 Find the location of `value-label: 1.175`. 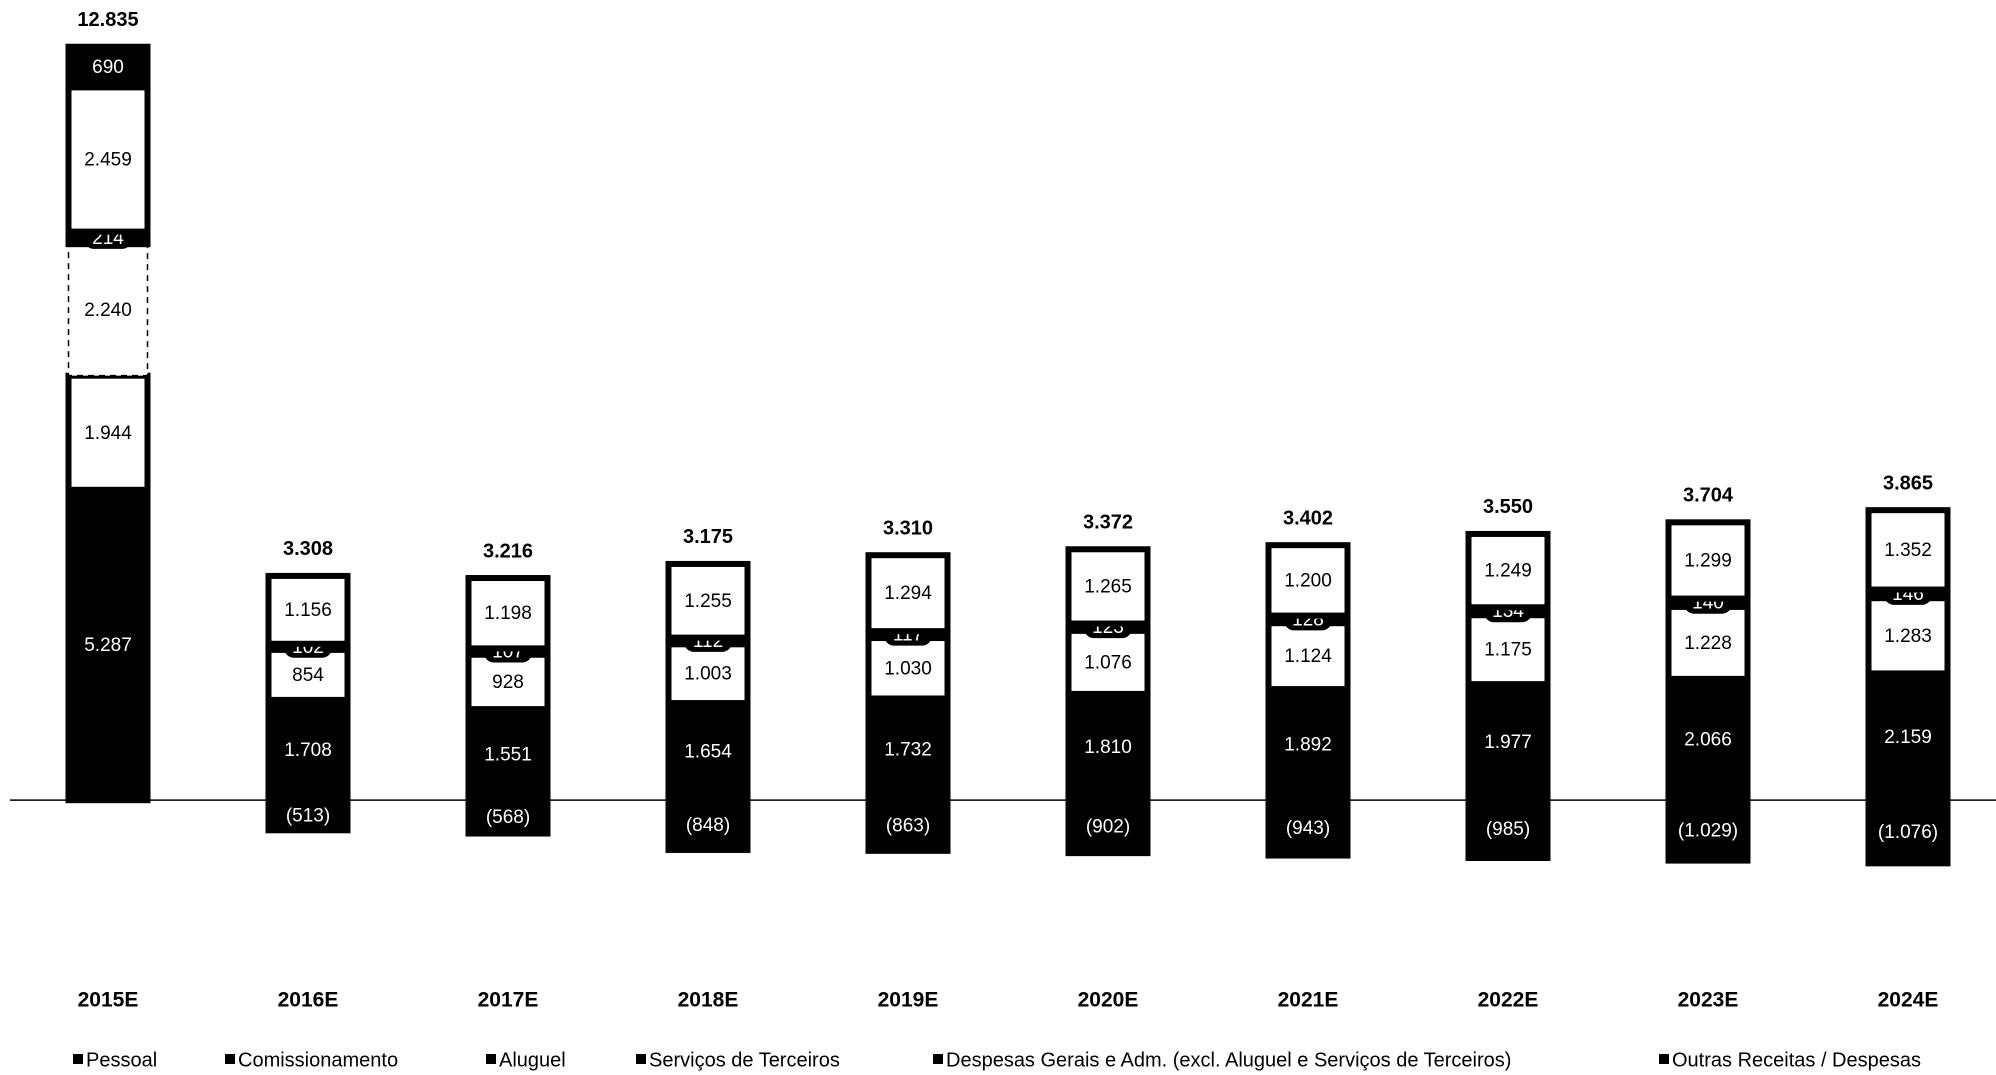

value-label: 1.175 is located at coordinates (1508, 650).